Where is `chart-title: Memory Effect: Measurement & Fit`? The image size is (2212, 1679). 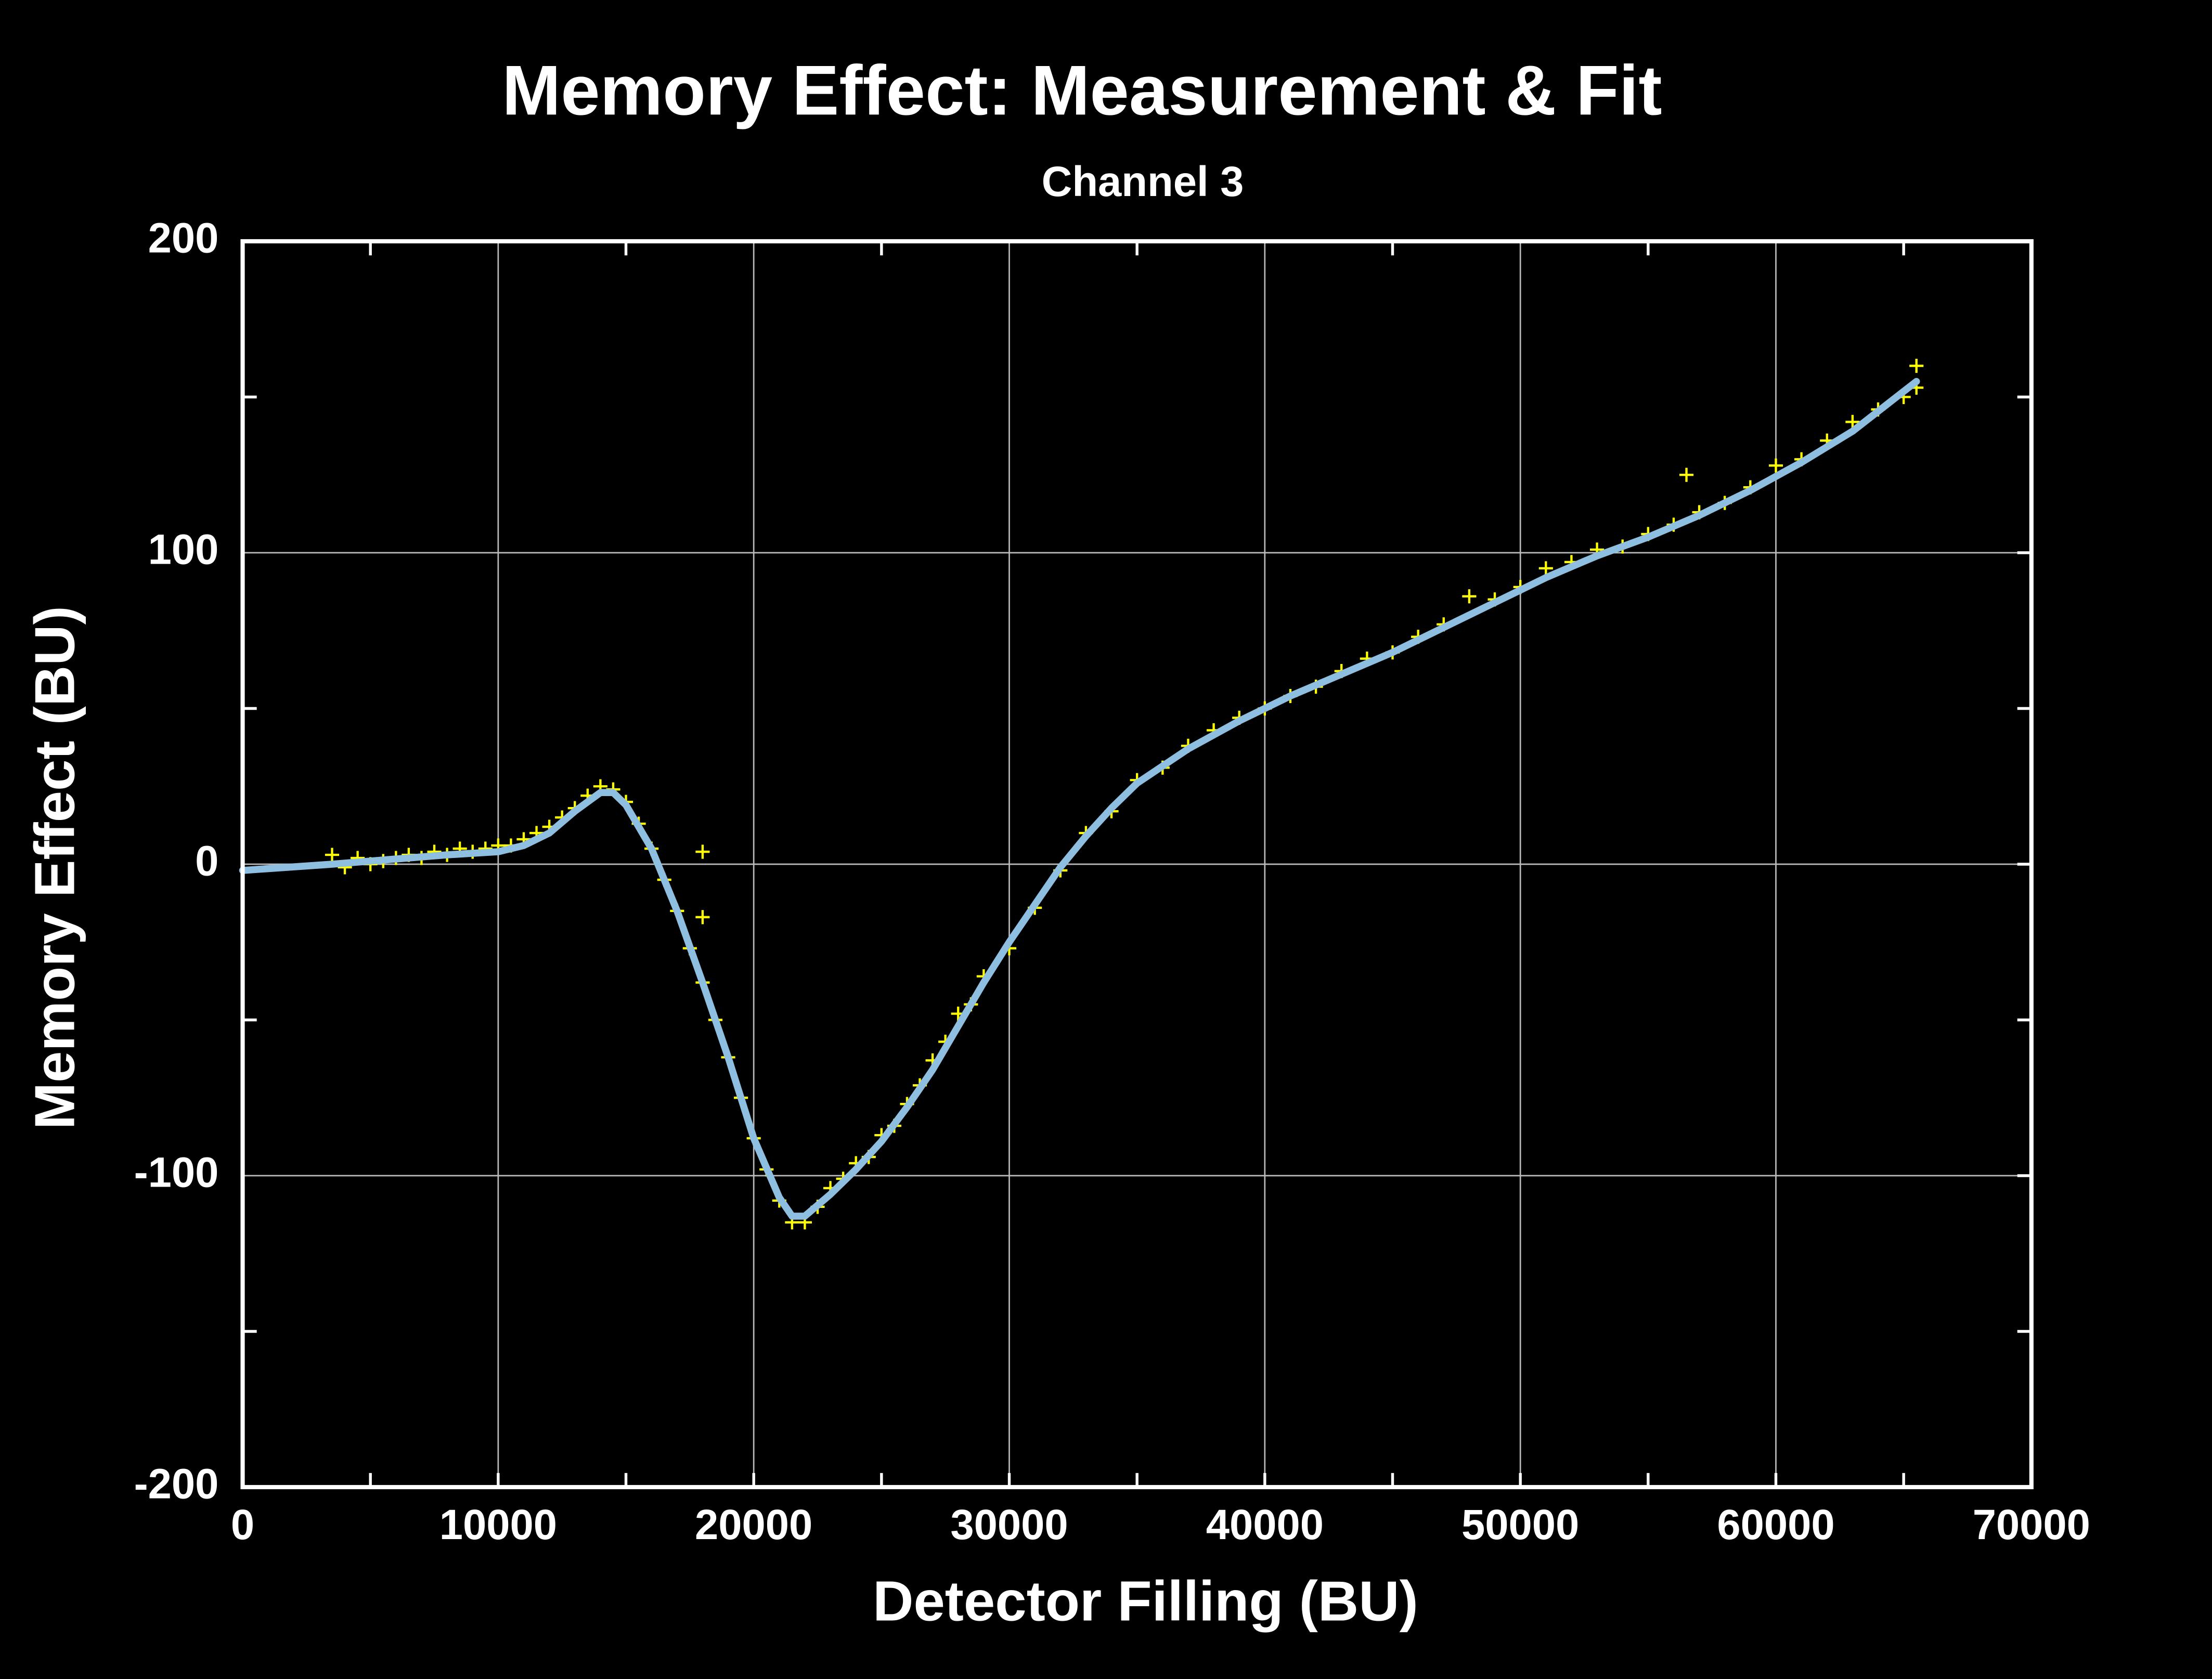 chart-title: Memory Effect: Measurement & Fit is located at coordinates (1082, 90).